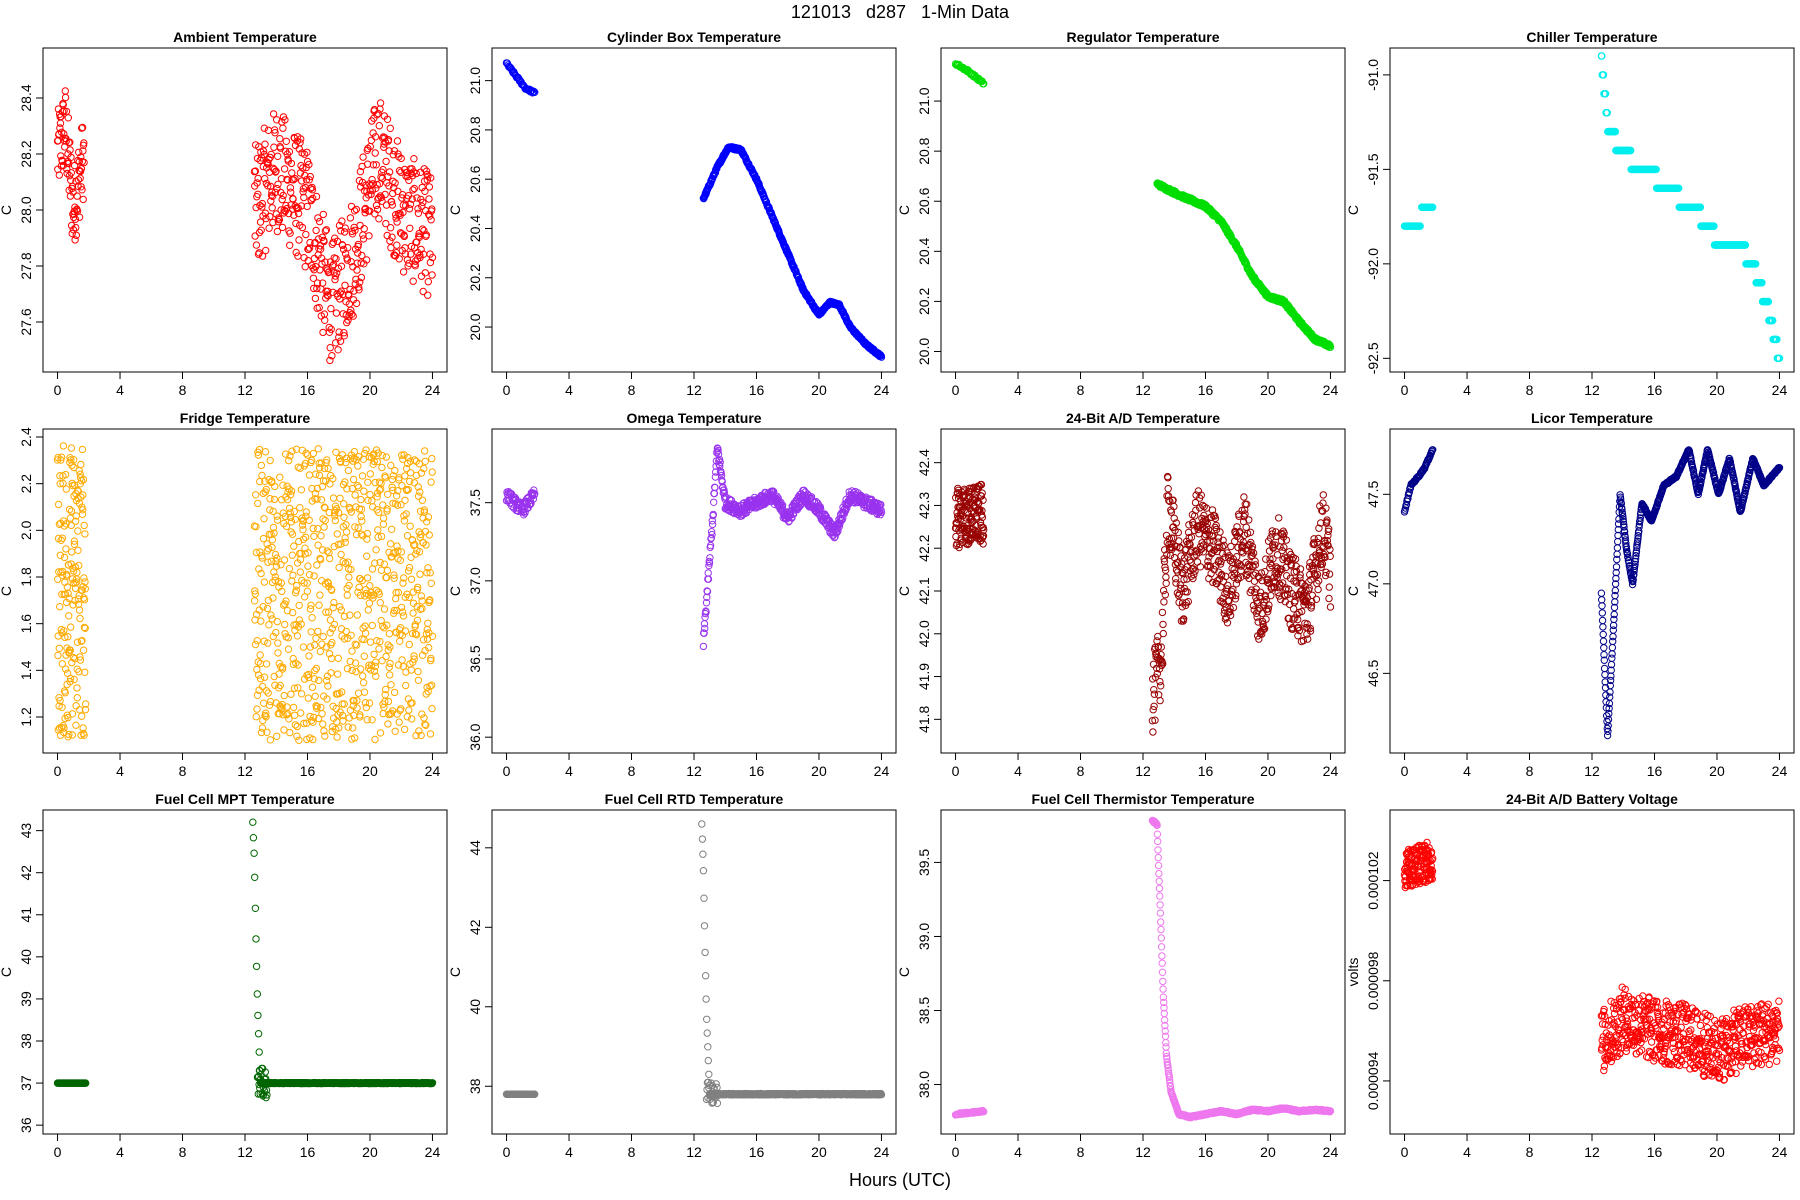 This screenshot has width=1800, height=1200. I want to click on y-tick-label: 20.6, so click(924, 200).